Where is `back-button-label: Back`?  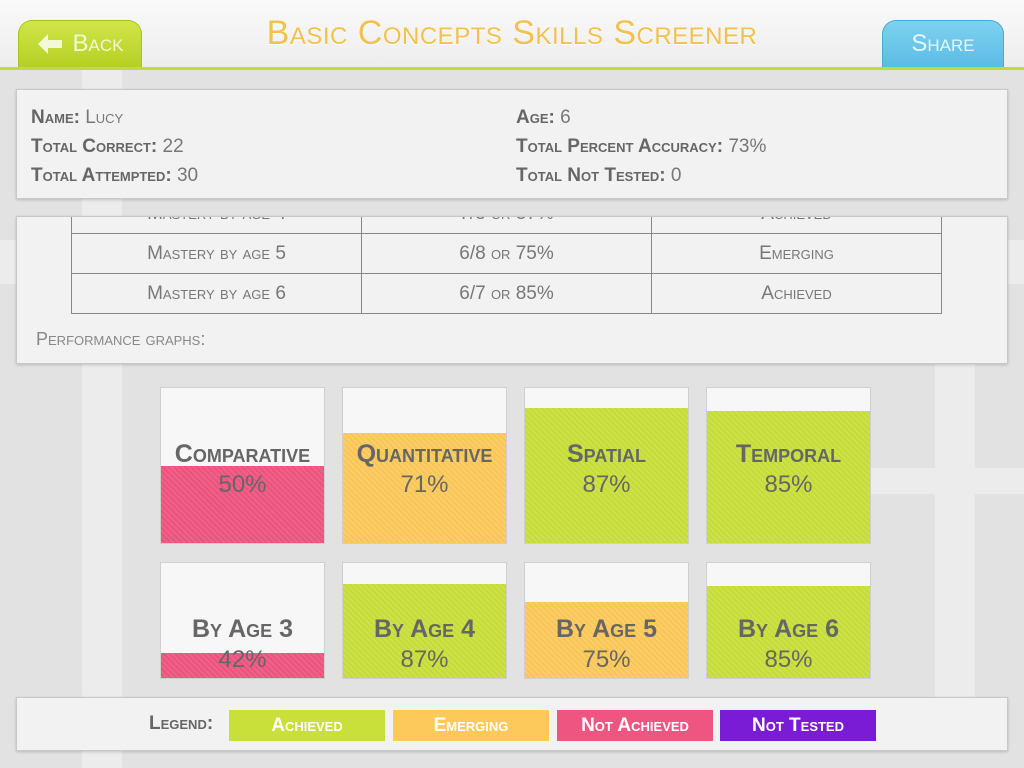 back-button-label: Back is located at coordinates (98, 43).